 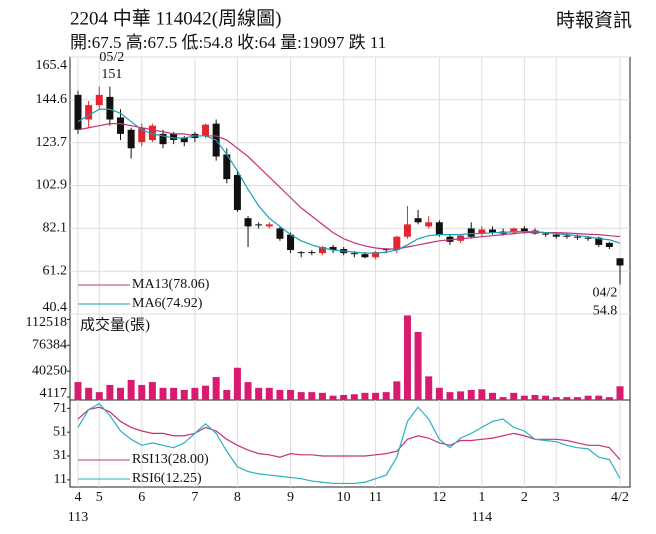 I want to click on year-label: 113, so click(x=78, y=517).